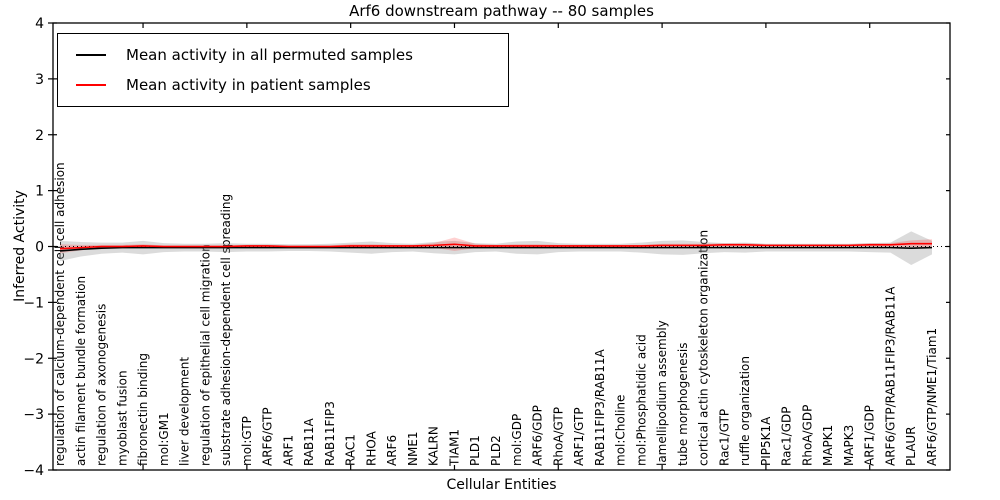 The width and height of the screenshot is (1000, 500). What do you see at coordinates (704, 348) in the screenshot?
I see `category-label: cortical actin cytoskeleton organization` at bounding box center [704, 348].